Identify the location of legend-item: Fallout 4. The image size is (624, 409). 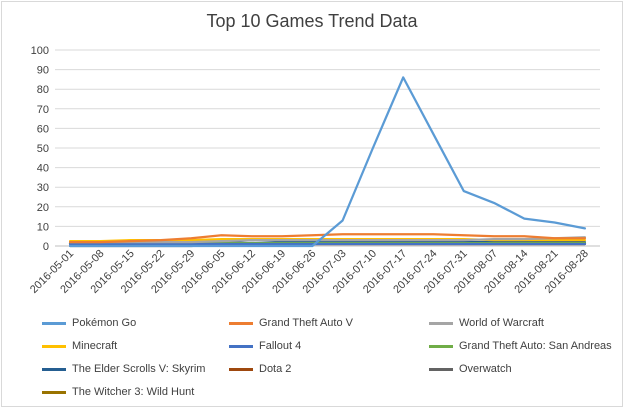
(329, 346).